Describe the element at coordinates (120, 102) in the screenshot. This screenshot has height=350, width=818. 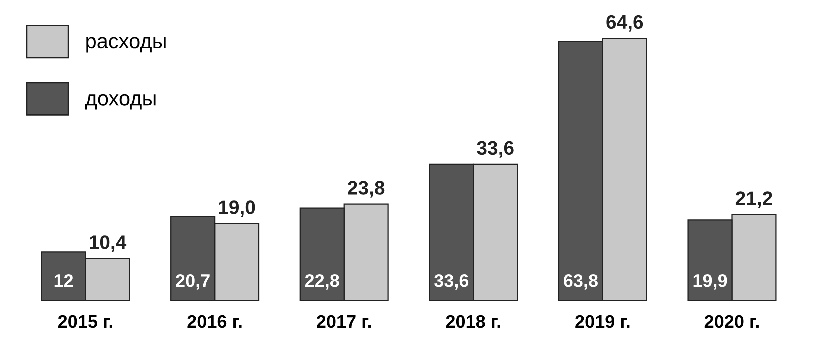
I see `legend-label: доходы` at that location.